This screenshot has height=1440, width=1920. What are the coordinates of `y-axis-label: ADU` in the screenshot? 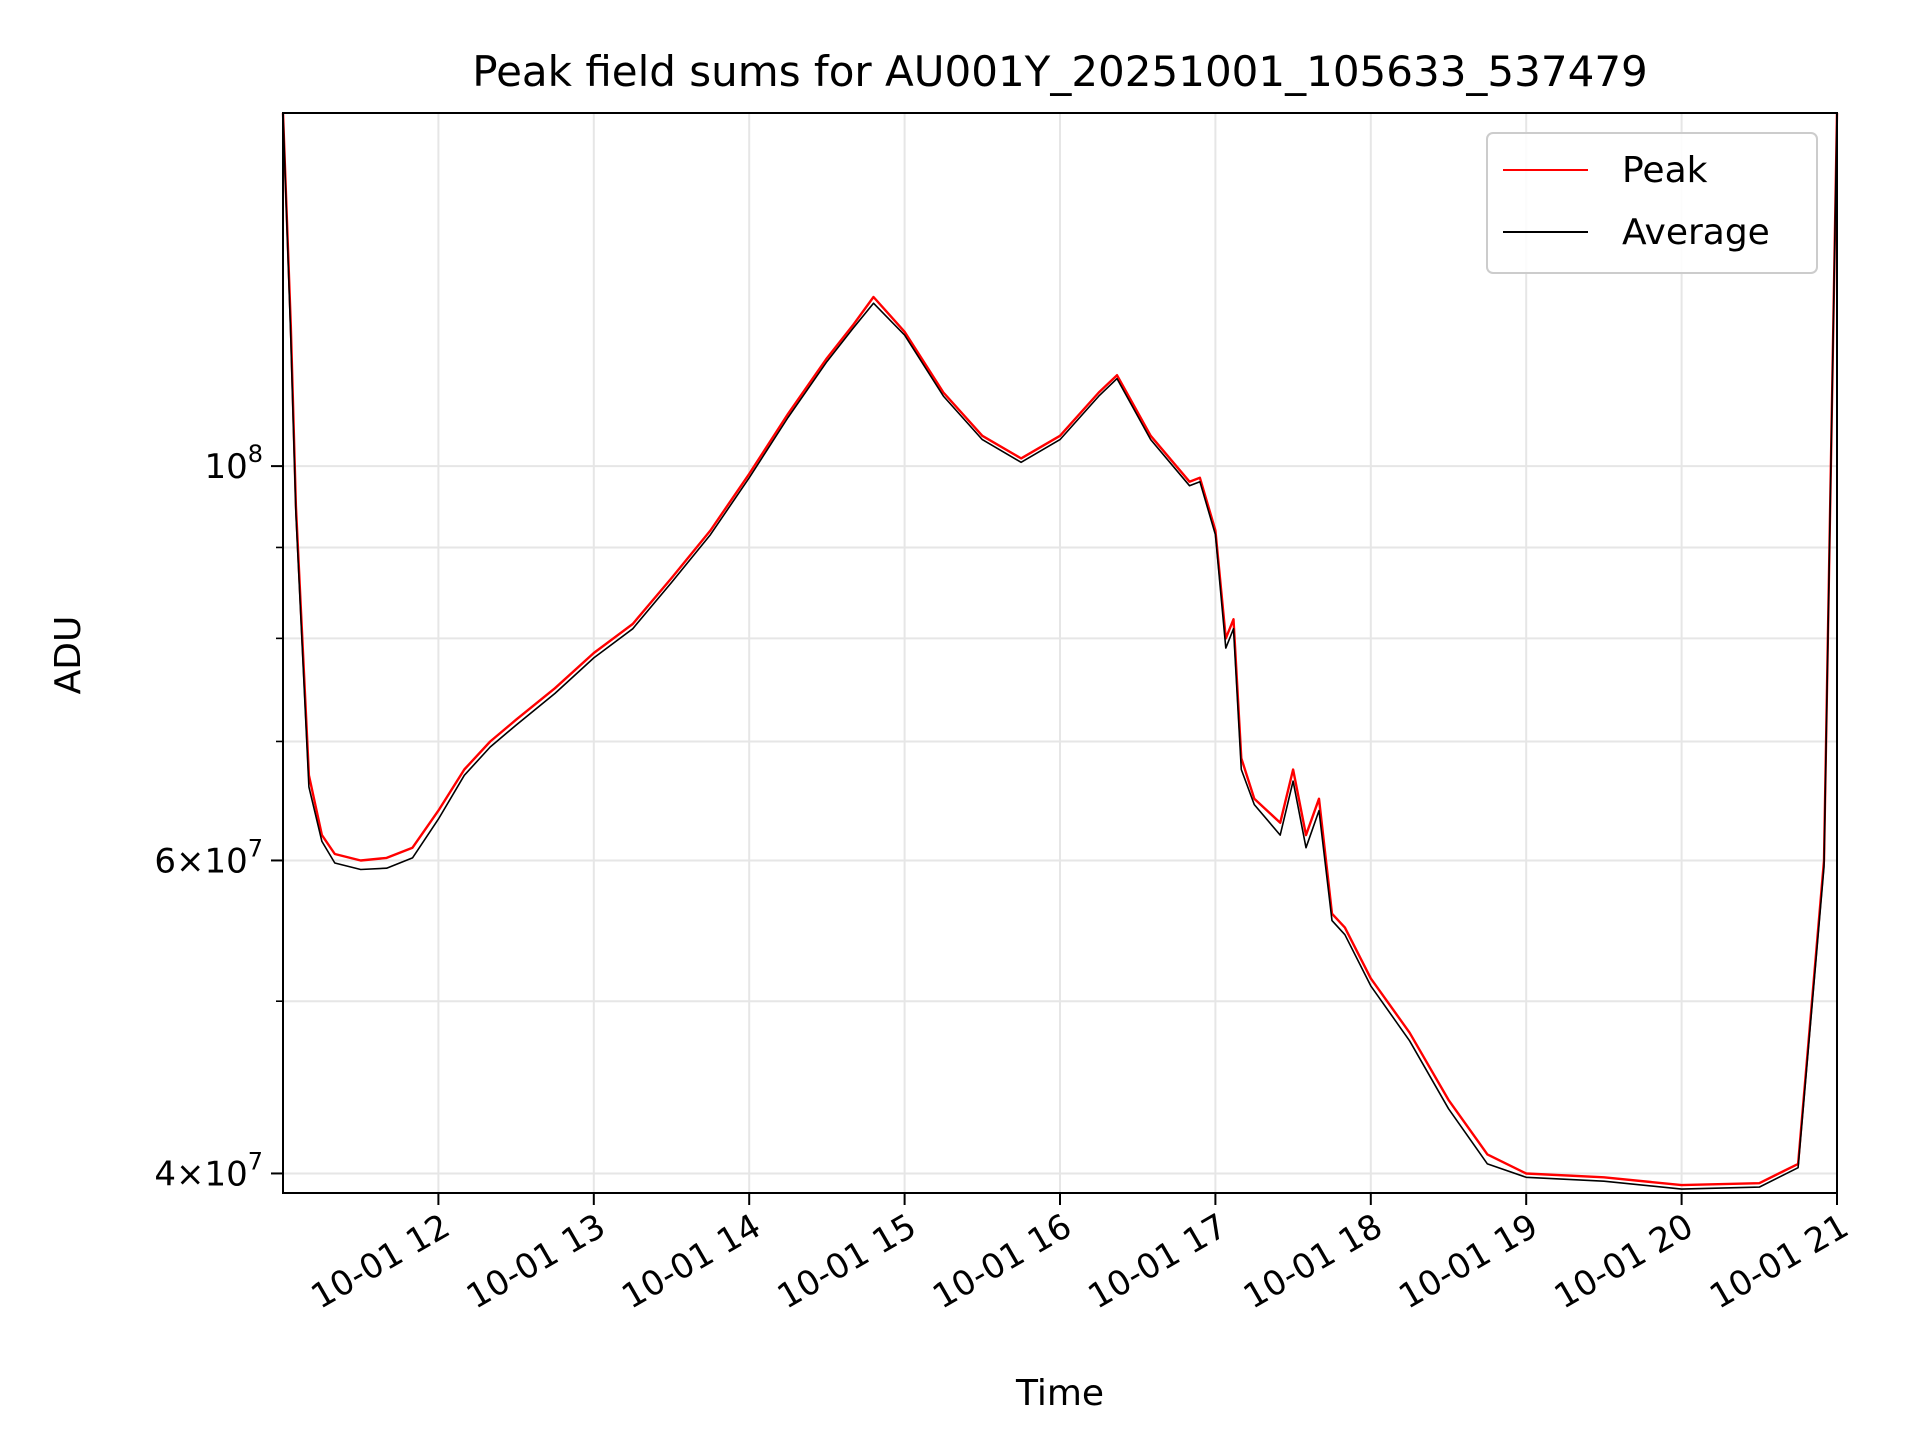 It's located at (68, 655).